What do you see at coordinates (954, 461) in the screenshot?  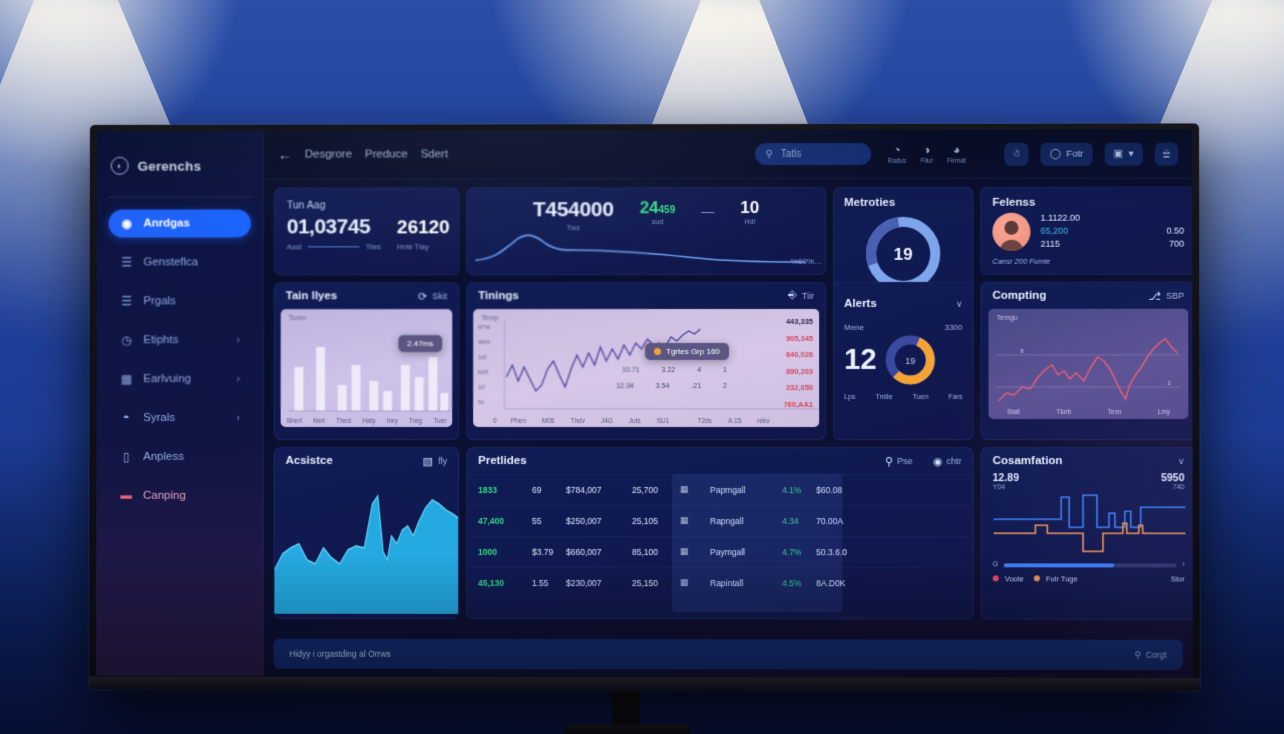 I see `table-filter-label: chtr` at bounding box center [954, 461].